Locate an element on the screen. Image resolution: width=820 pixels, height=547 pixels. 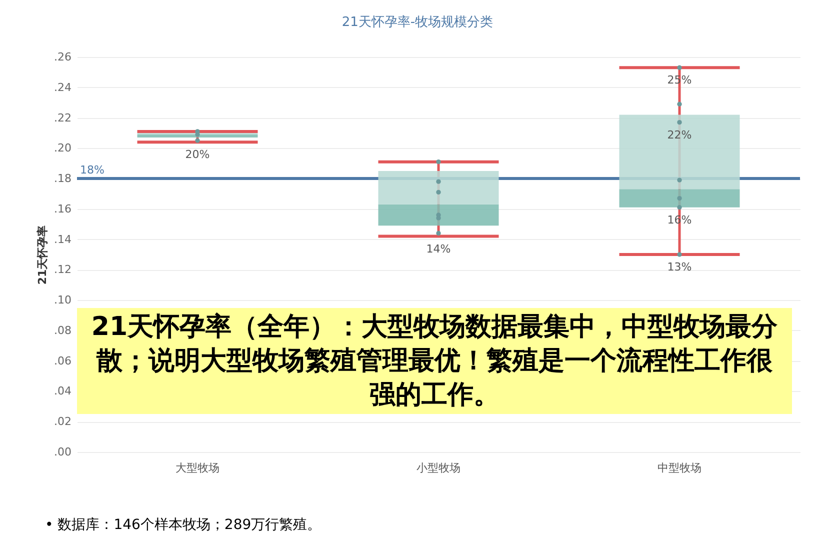
y-tick-label: .04 is located at coordinates (63, 391).